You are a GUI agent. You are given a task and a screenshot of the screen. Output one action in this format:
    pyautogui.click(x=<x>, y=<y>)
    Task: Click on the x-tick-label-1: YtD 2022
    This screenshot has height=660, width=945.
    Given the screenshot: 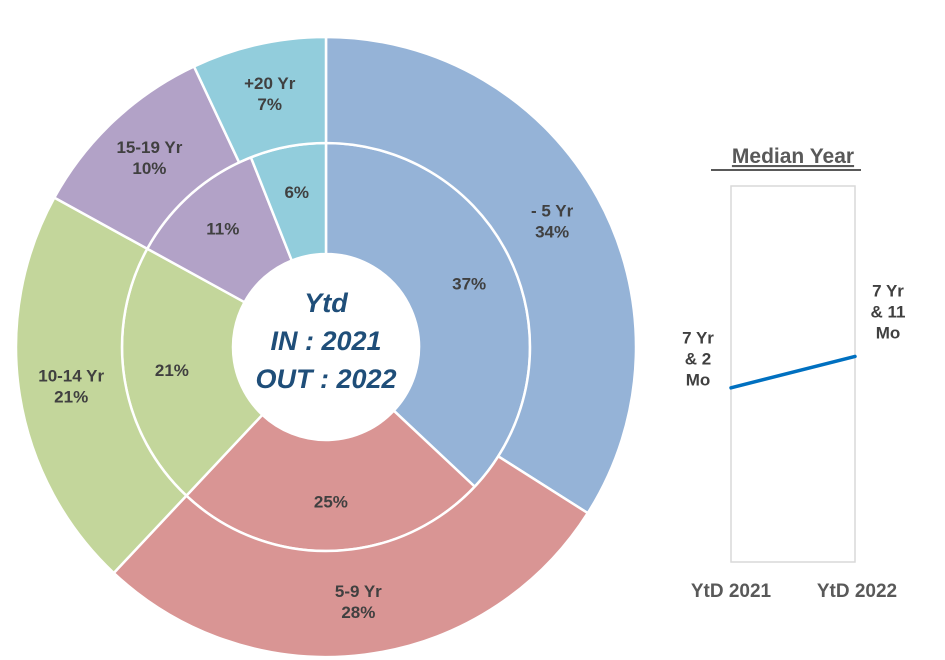 What is the action you would take?
    pyautogui.click(x=857, y=591)
    